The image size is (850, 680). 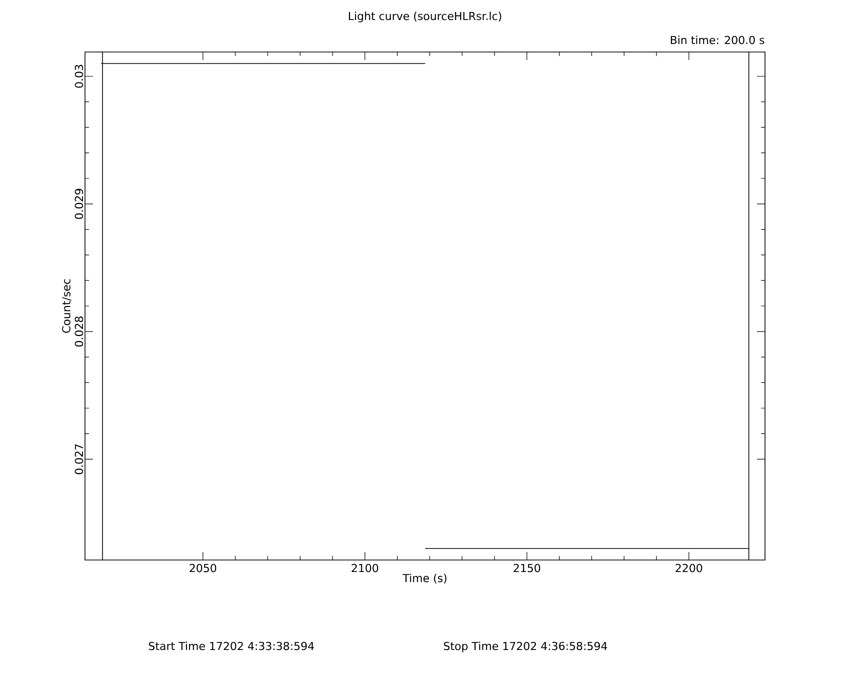 What do you see at coordinates (425, 17) in the screenshot?
I see `chart-title: Light curve (sourceHLRsr.lc)` at bounding box center [425, 17].